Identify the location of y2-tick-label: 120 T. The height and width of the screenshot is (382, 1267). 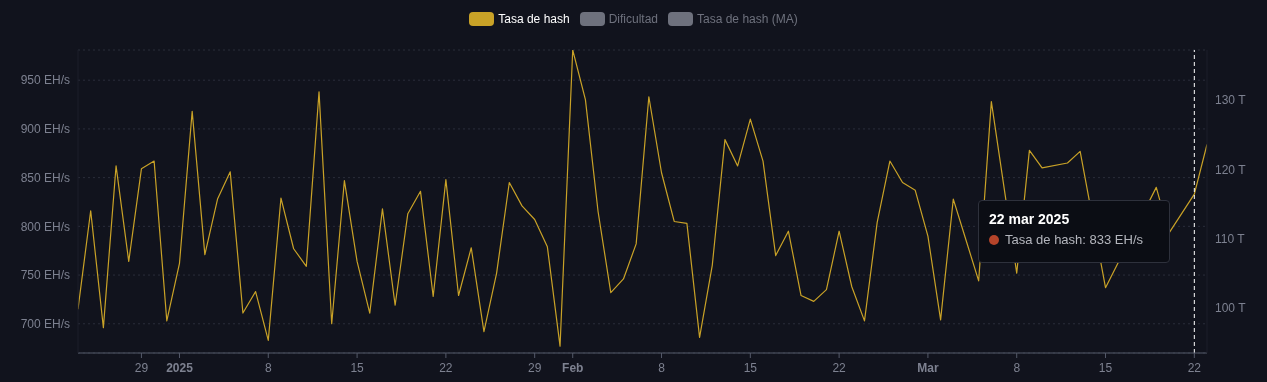
(1231, 169).